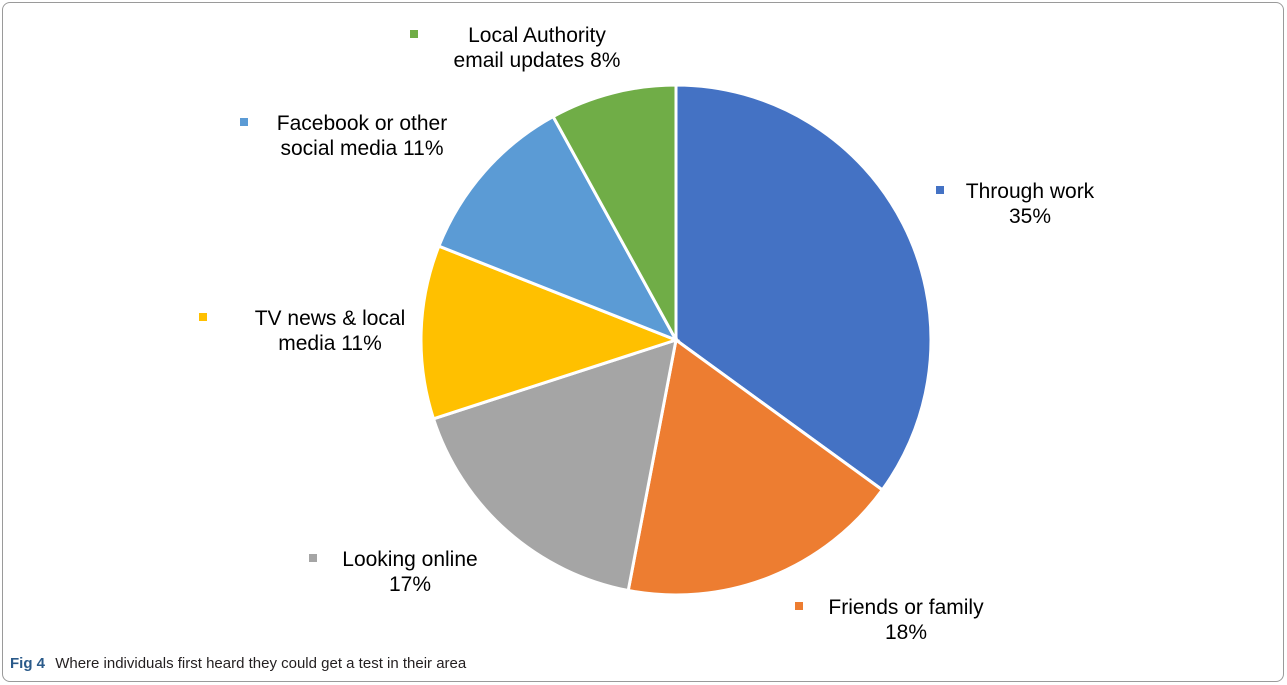 The image size is (1287, 685). What do you see at coordinates (28, 663) in the screenshot?
I see `figure-number: Fig 4` at bounding box center [28, 663].